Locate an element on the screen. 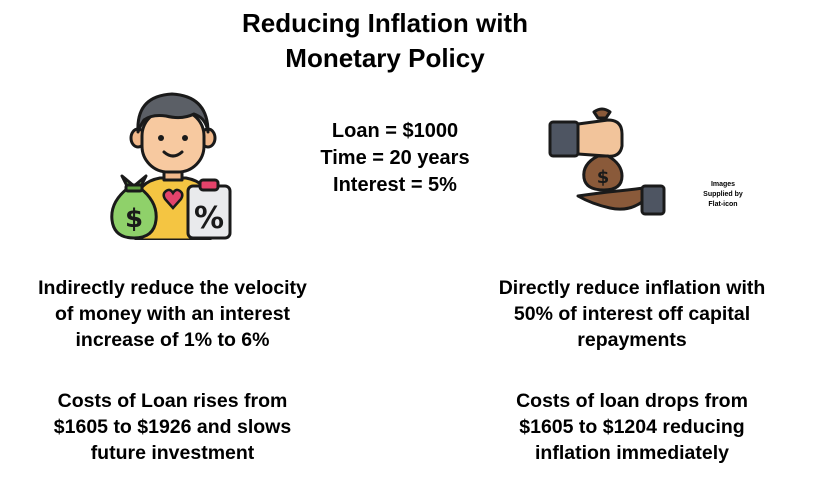 Image resolution: width=815 pixels, height=494 pixels. credit-line-1: Images is located at coordinates (723, 184).